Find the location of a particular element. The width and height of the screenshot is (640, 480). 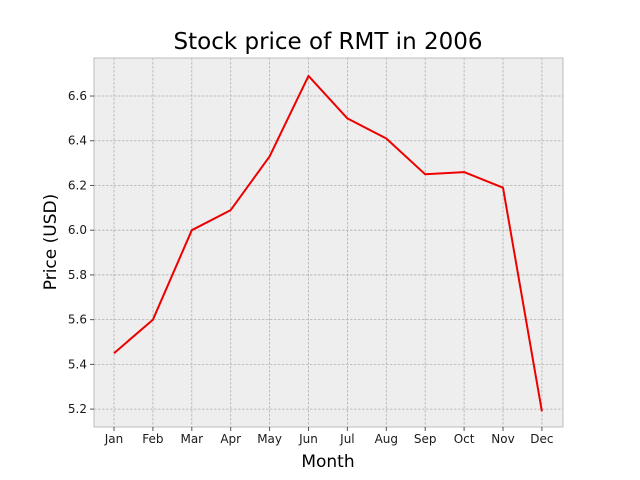

x-axis: Jan Feb Mar Apr May Jun Jul Aug Sep Oct Nov Dec is located at coordinates (329, 436).